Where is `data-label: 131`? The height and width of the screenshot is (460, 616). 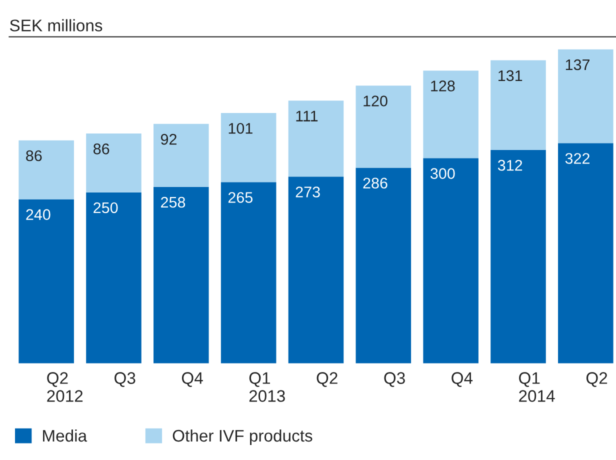
data-label: 131 is located at coordinates (510, 76).